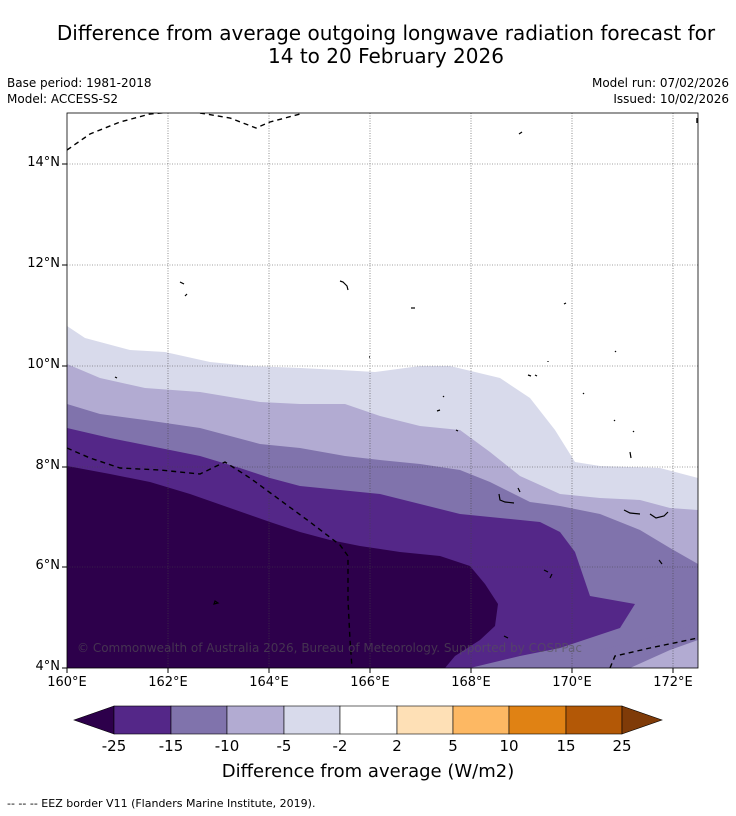 The image size is (736, 816). I want to click on colorbar-seg-minus10-minus5, so click(255, 720).